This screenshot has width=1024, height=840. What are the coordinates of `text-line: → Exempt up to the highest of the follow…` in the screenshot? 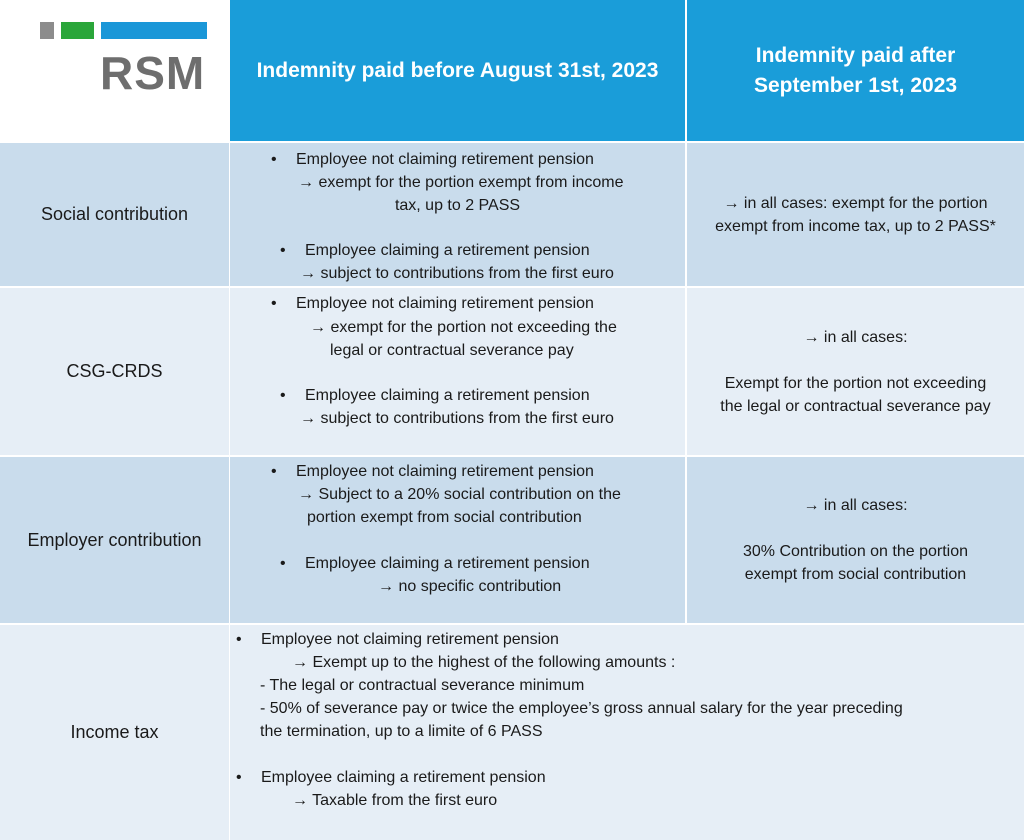 It's located at (484, 662).